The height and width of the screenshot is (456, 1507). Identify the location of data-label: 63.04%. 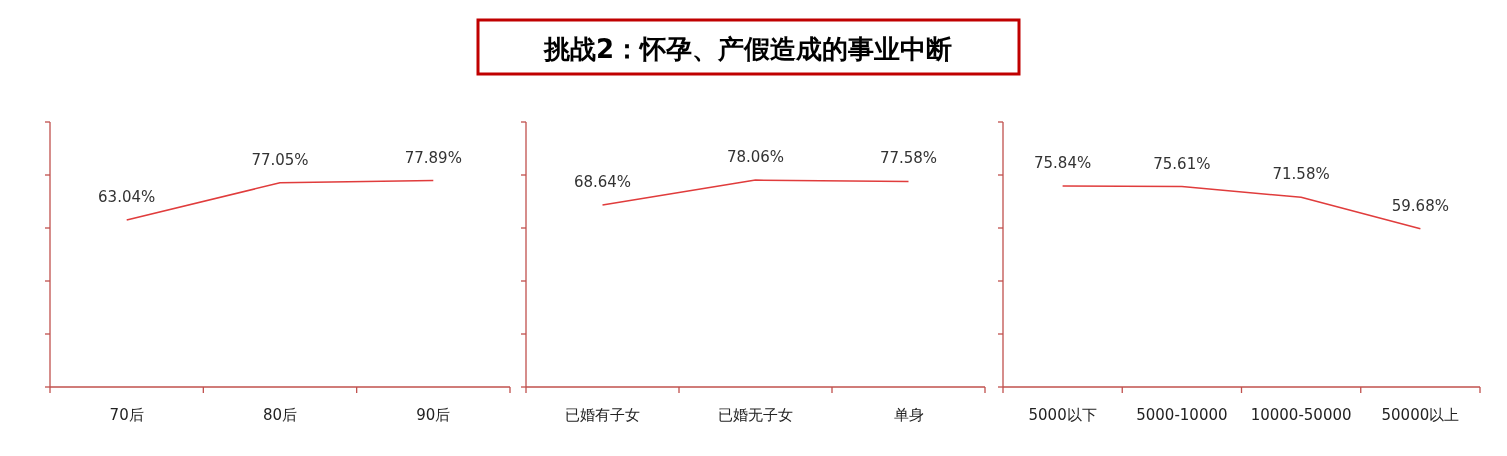
(127, 196).